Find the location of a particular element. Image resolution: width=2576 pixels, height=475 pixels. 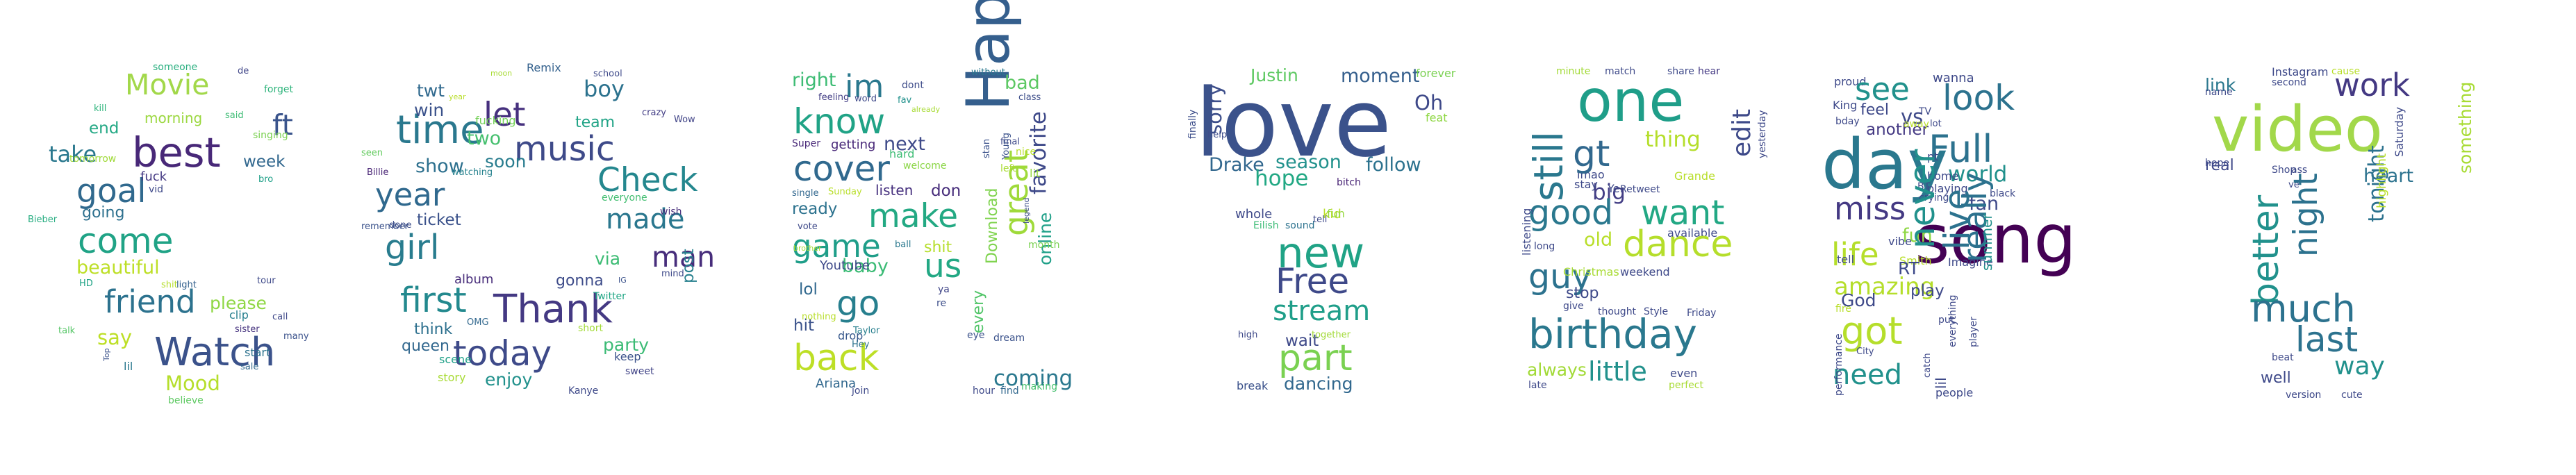

cloud-word: second is located at coordinates (2289, 82).